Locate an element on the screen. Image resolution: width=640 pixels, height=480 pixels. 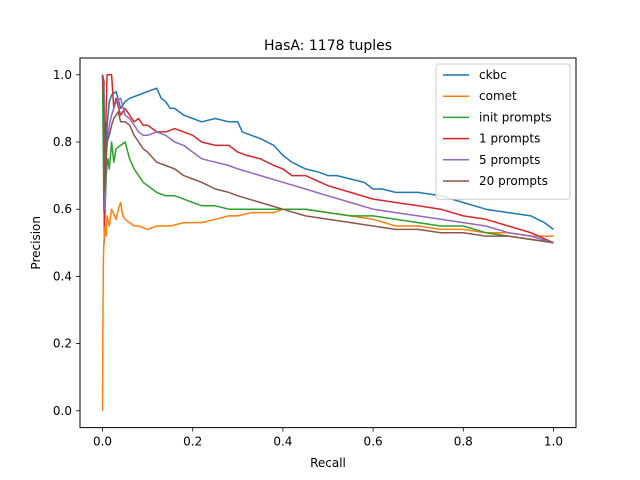
y-axis-ticks: 0.0 0.2 0.4 0.6 0.8 1.0 is located at coordinates (66, 243).